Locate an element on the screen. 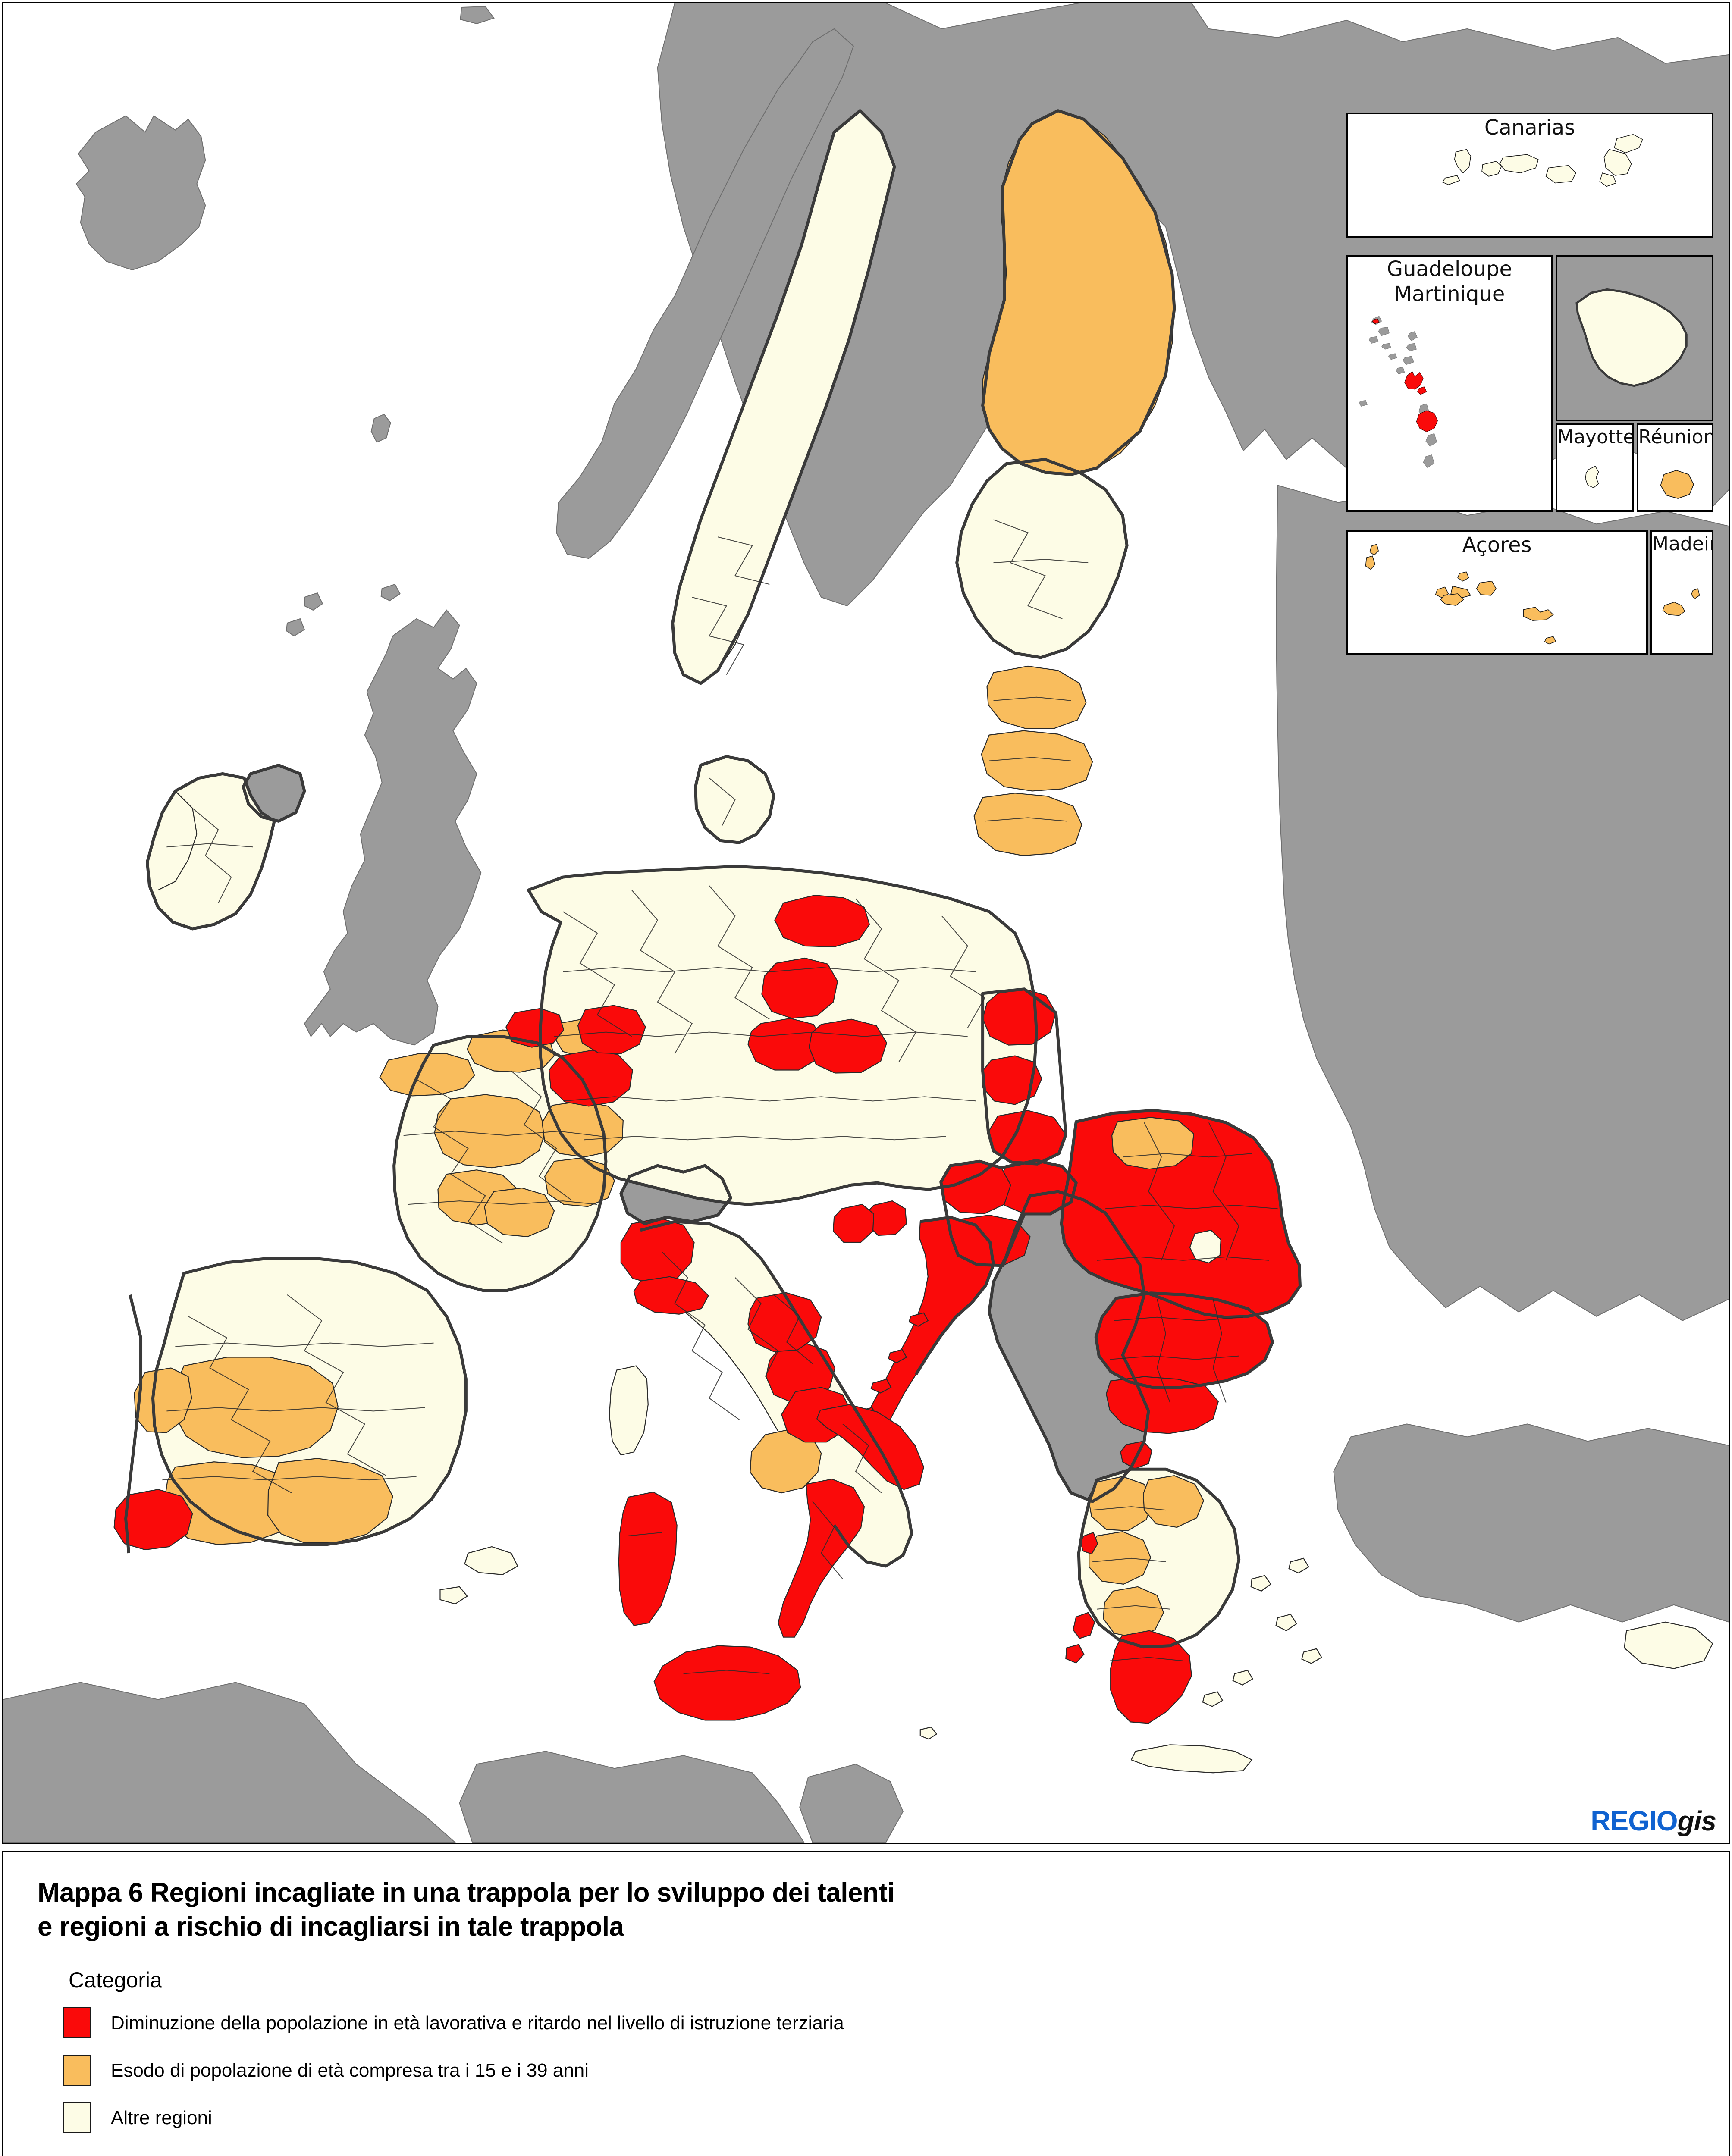 The image size is (1732, 2156). legend-swatch-orange is located at coordinates (77, 2070).